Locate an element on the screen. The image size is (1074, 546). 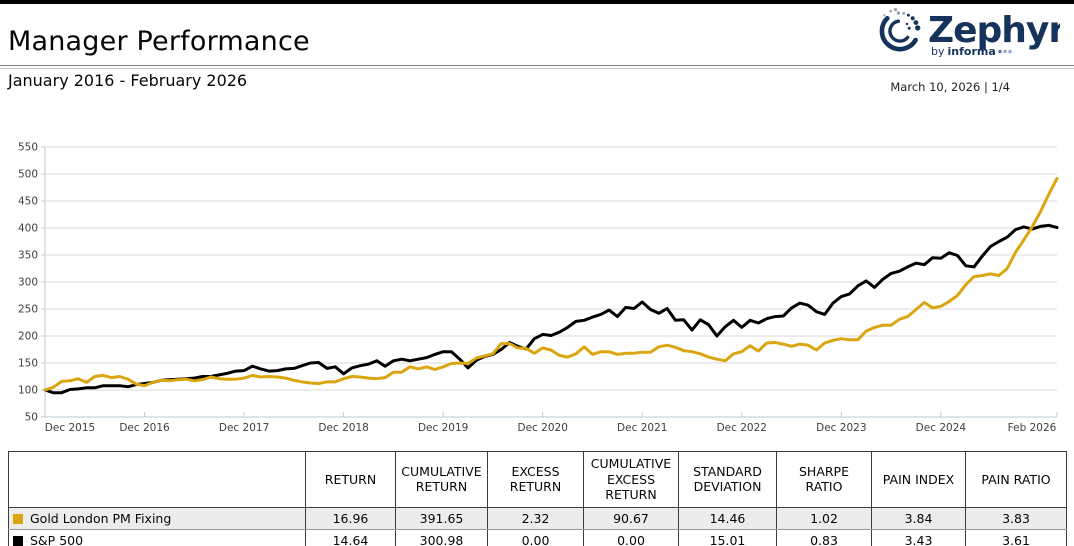
y-axis-label: 350 is located at coordinates (28, 256).